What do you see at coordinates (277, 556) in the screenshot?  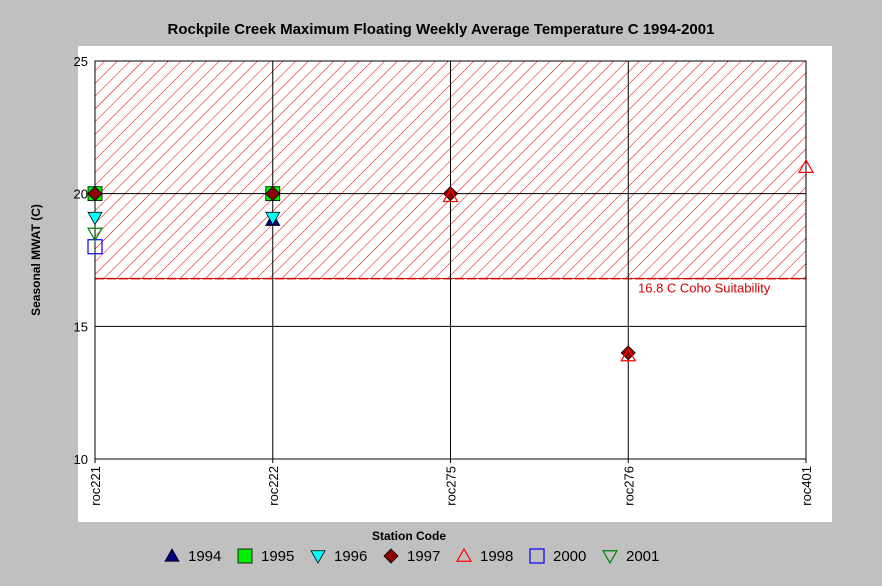 I see `legend-label-1995: 1995` at bounding box center [277, 556].